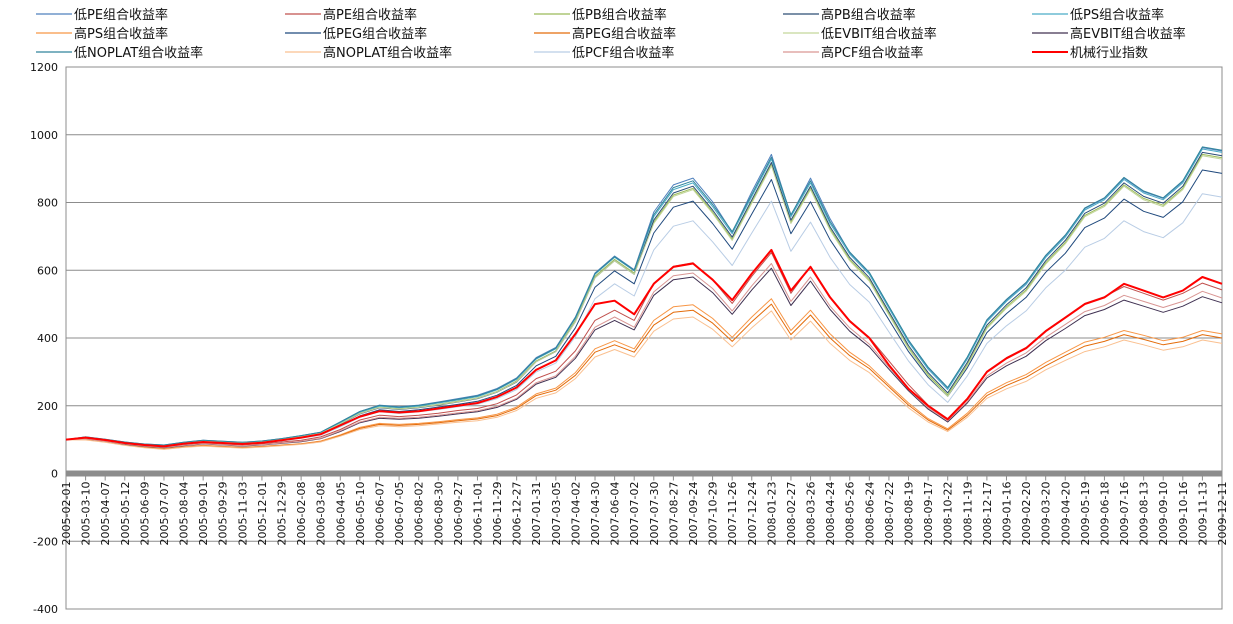 The height and width of the screenshot is (624, 1233). Describe the element at coordinates (45, 541) in the screenshot. I see `y-tick-label: -200` at that location.